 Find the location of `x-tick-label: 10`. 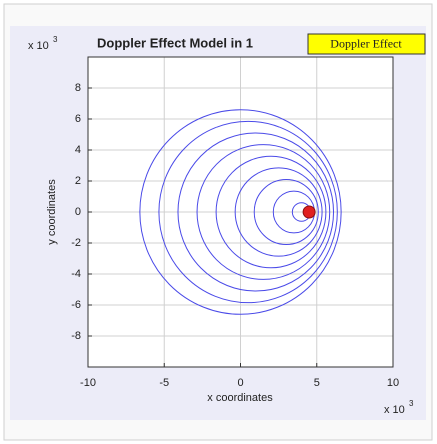

x-tick-label: 10 is located at coordinates (393, 383).